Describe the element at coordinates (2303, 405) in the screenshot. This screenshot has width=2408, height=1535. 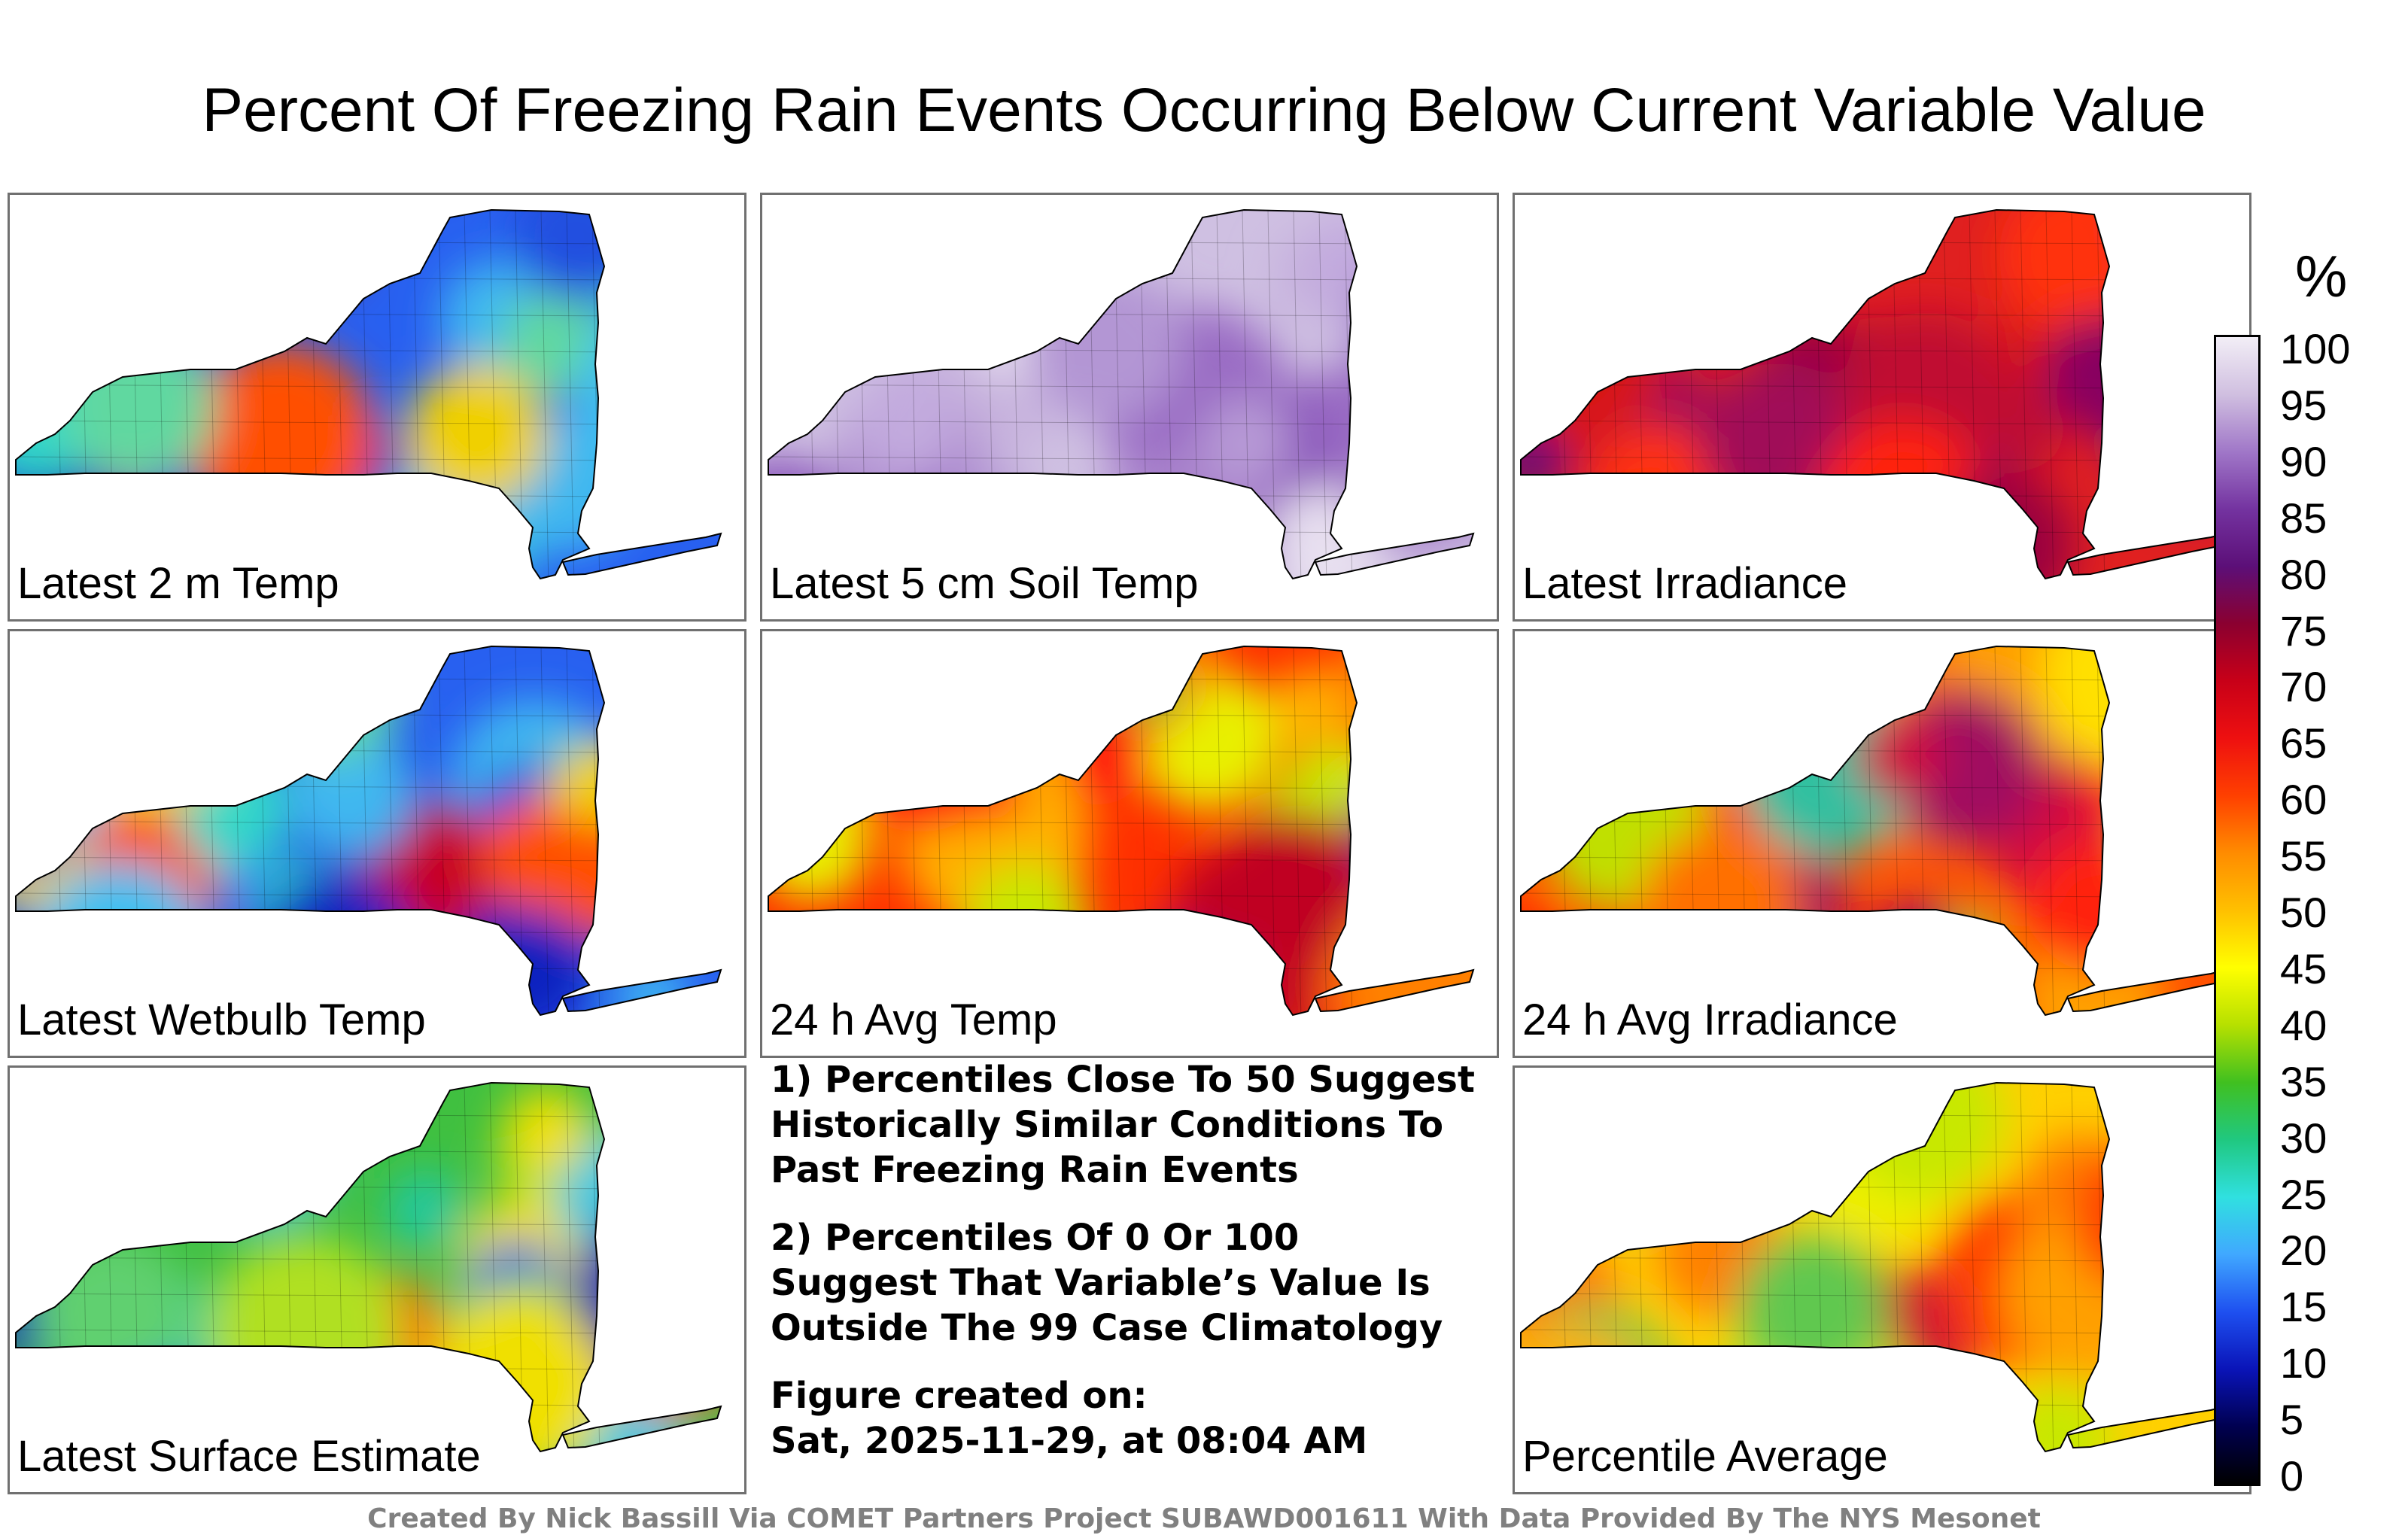
I see `colorbar-tick-label: 95` at that location.